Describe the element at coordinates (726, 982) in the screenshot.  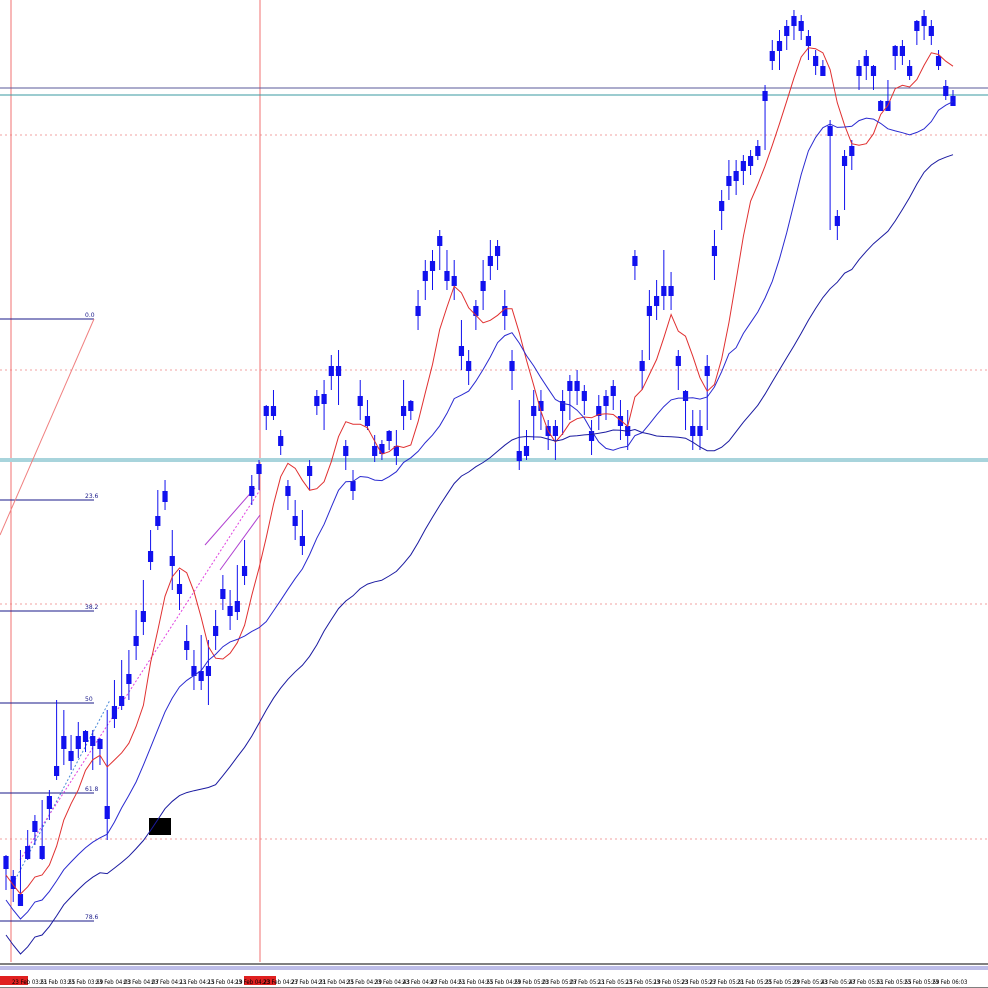
I see `x-tick-label: 23 Feb 05:31` at that location.